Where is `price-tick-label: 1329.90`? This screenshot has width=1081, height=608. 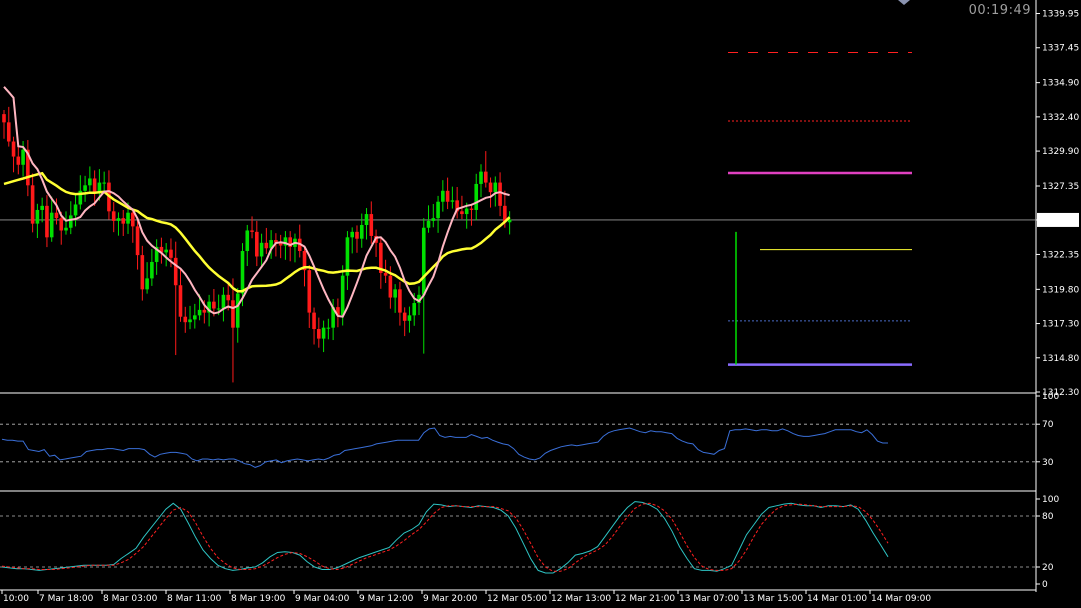 price-tick-label: 1329.90 is located at coordinates (1060, 152).